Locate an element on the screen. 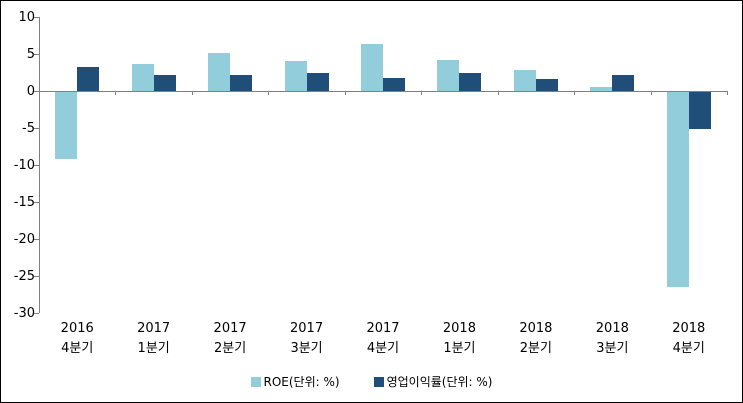 The height and width of the screenshot is (403, 743). legend-label-roe: ROE(단위: %) is located at coordinates (301, 382).